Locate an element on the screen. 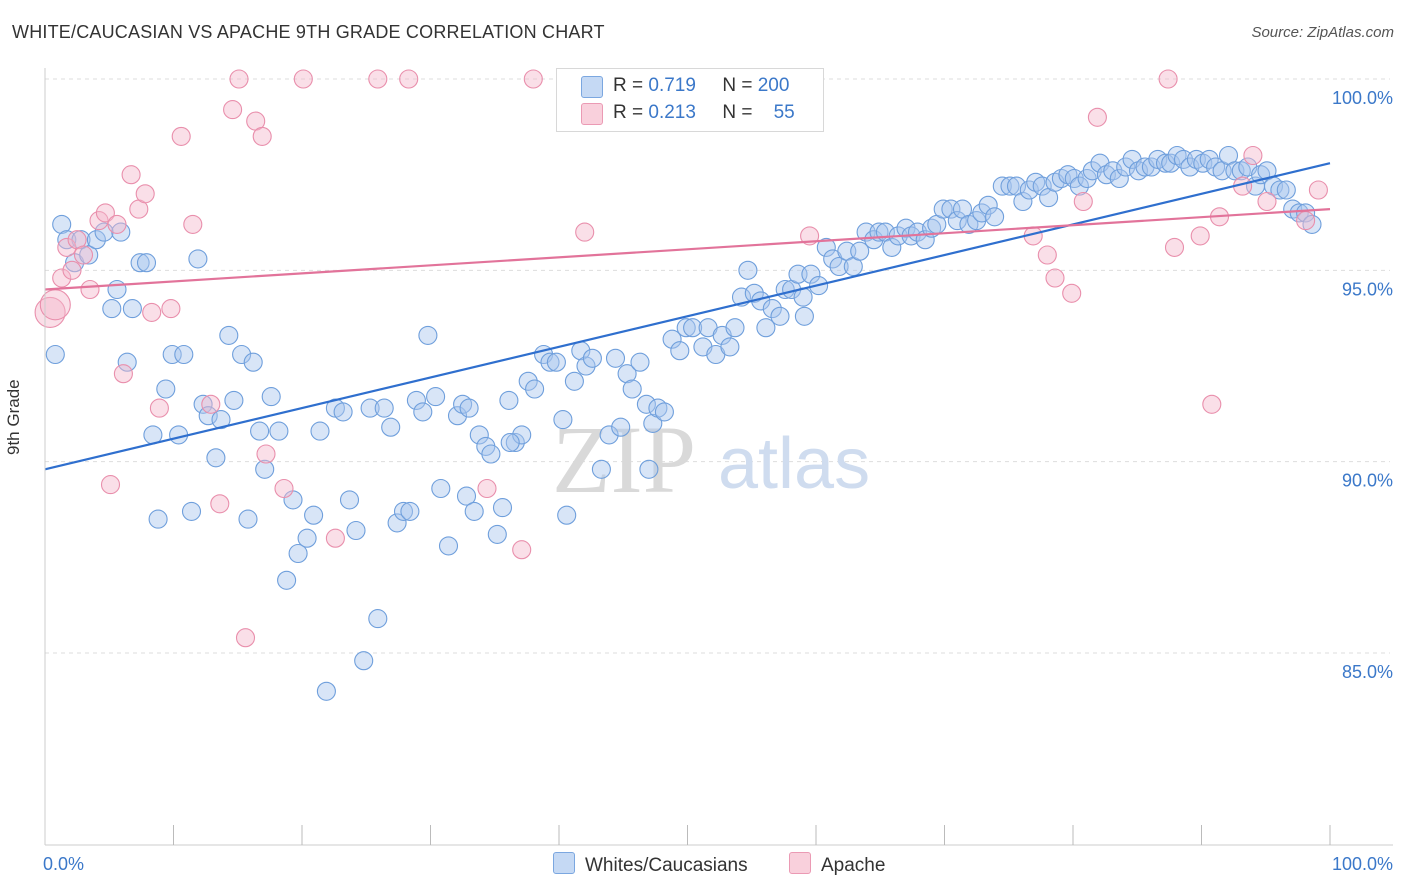  watermark-zip: ZIP is located at coordinates (624, 459).